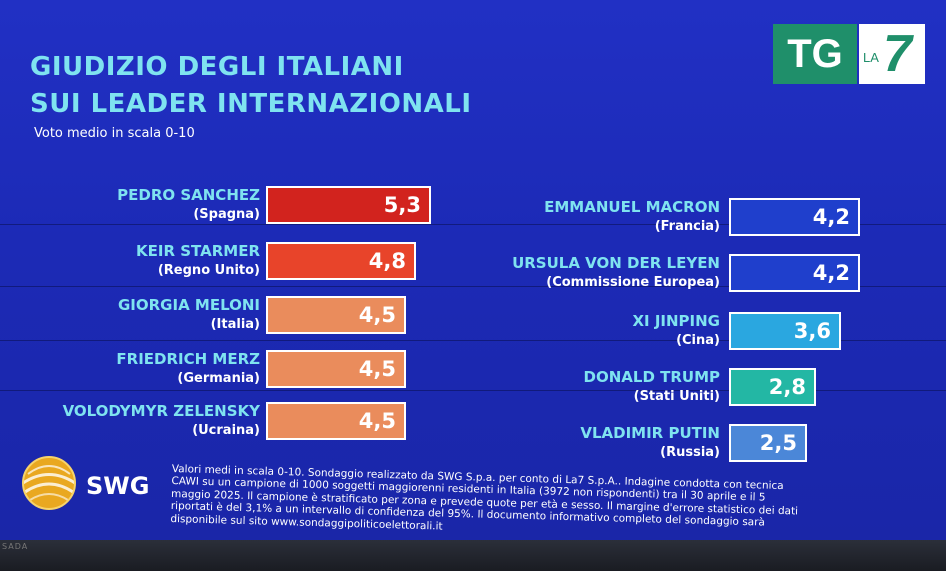 Image resolution: width=946 pixels, height=571 pixels. What do you see at coordinates (473, 555) in the screenshot?
I see `tv-bezel: SADA` at bounding box center [473, 555].